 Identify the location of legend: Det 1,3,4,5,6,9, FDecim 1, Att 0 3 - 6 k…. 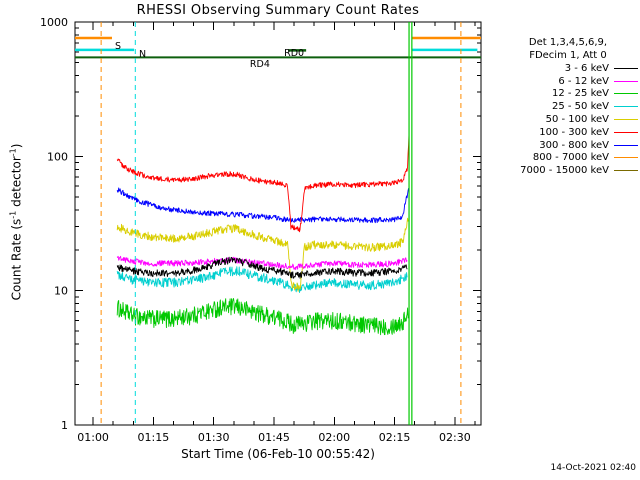
(568, 107).